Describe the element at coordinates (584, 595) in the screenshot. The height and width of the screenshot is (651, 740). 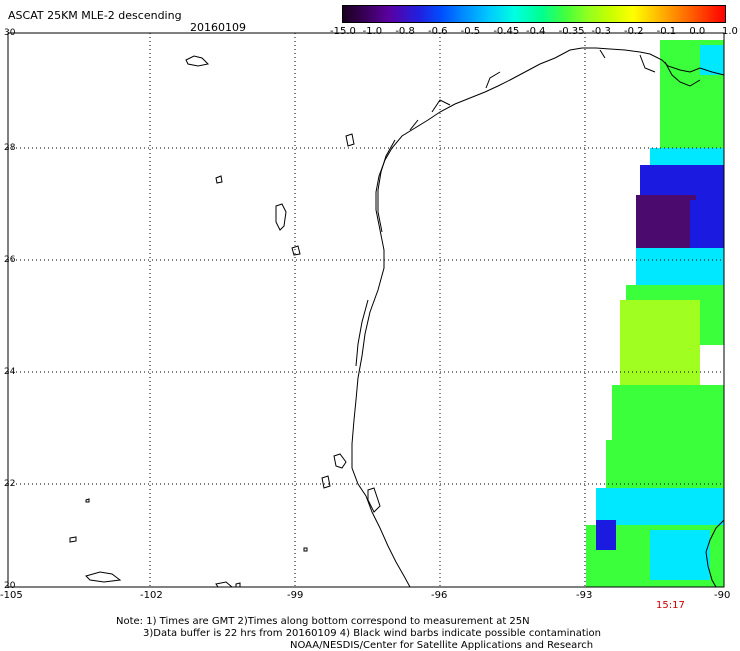
I see `lon-label: -93` at that location.